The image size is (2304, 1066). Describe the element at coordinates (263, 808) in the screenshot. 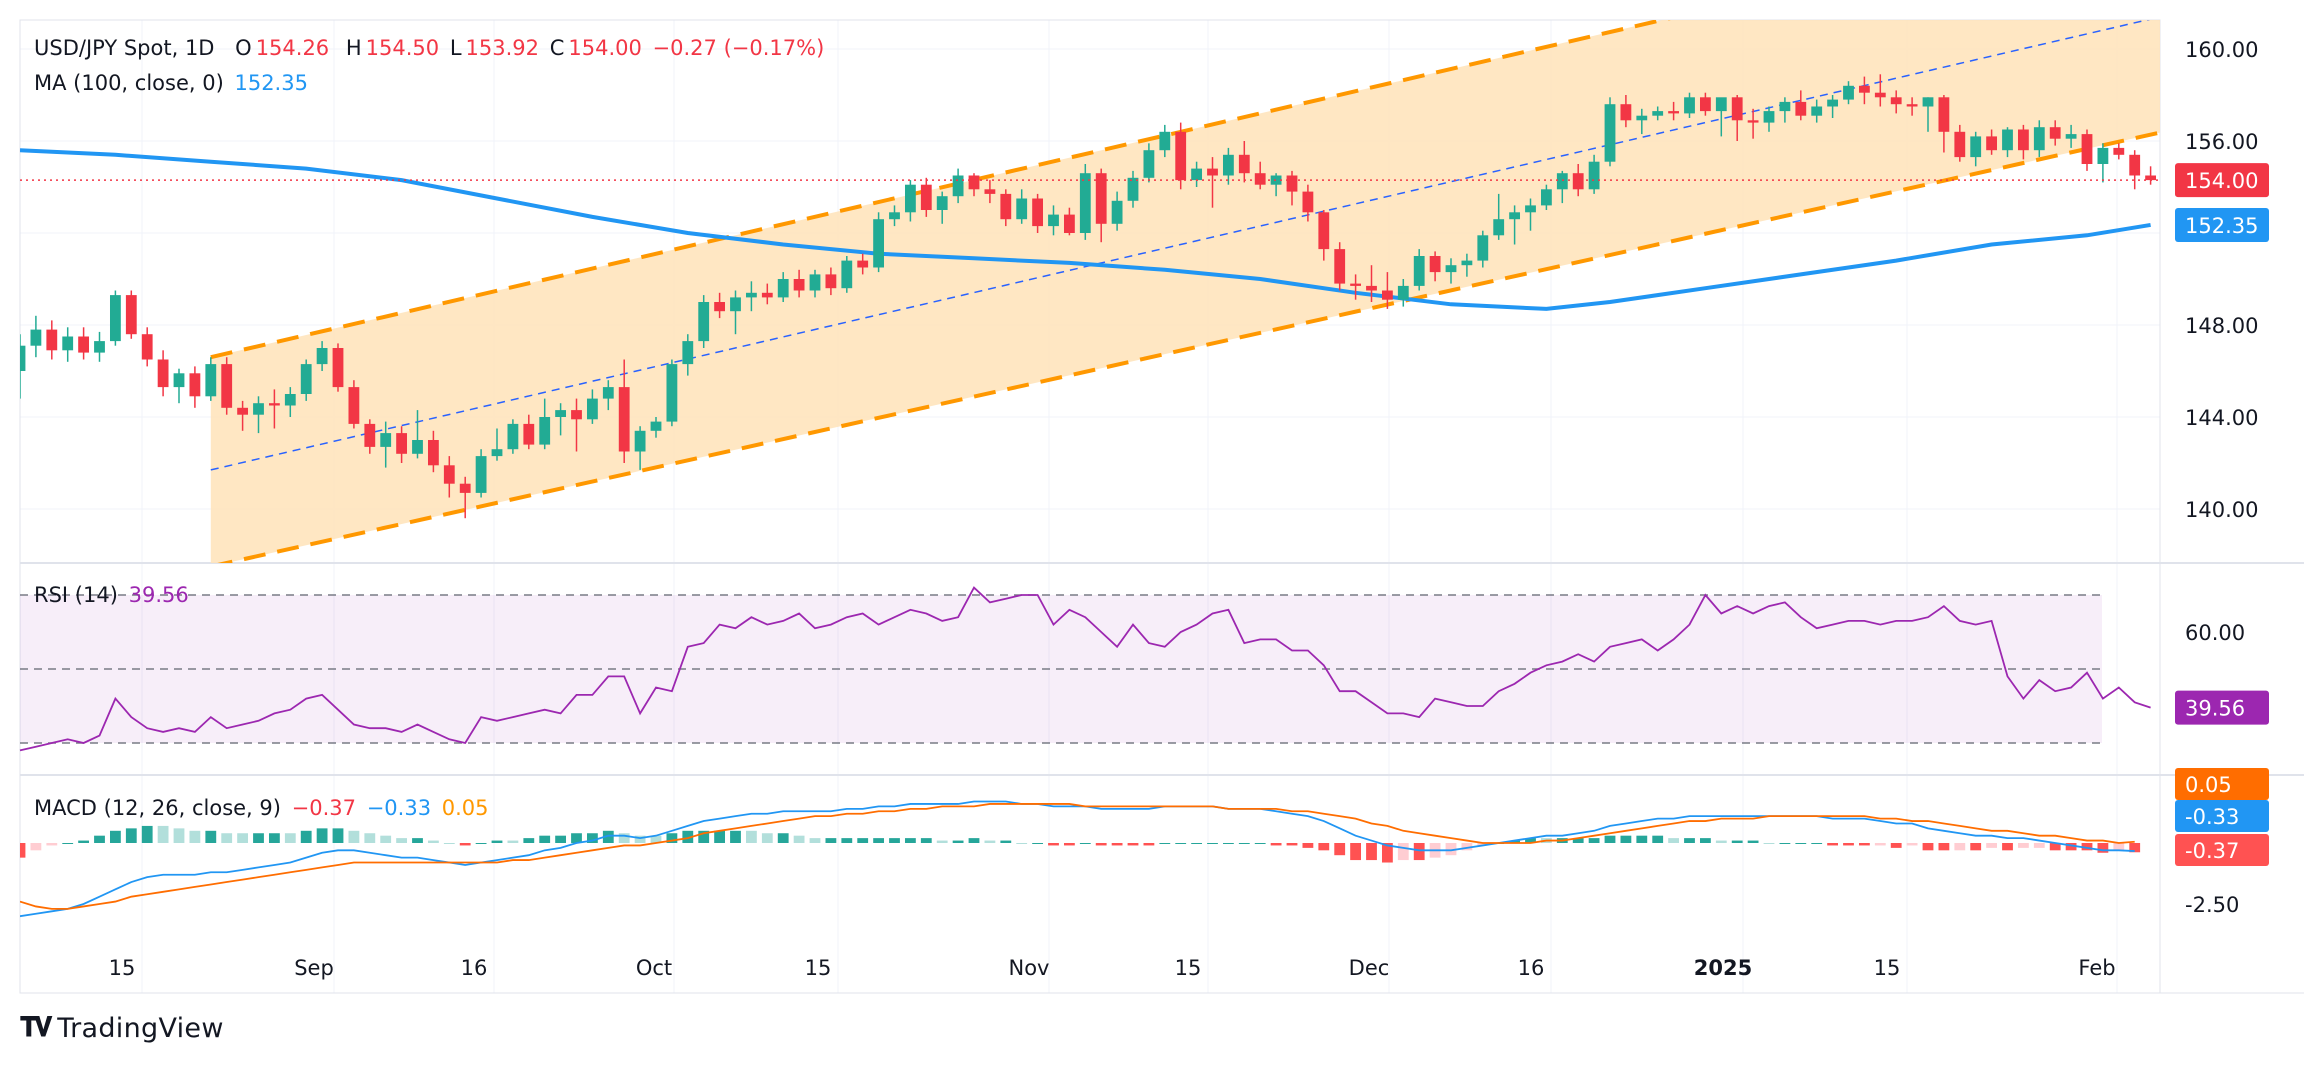

I see `macd-legend: MACD (12, 26, close, 9) −0.37 −0.33 0.05` at that location.